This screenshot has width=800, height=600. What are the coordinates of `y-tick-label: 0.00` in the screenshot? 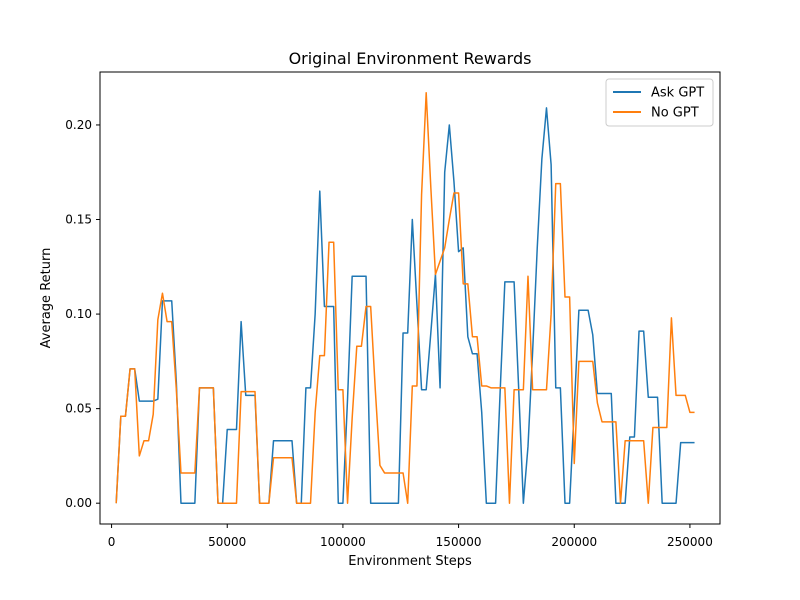 It's located at (78, 503).